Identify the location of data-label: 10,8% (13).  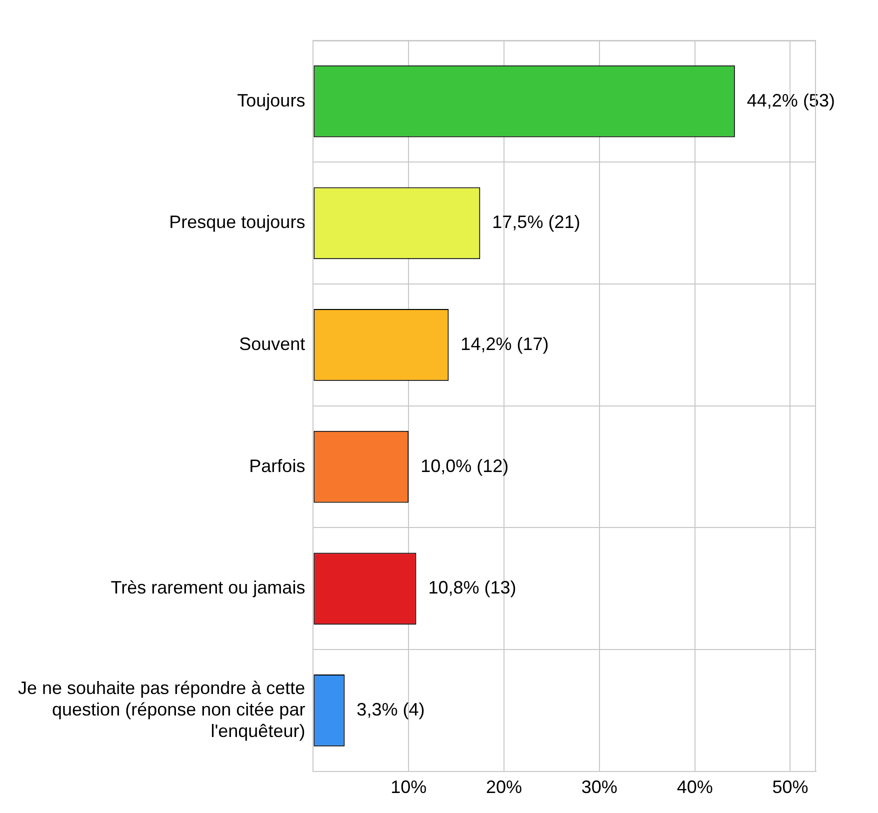
(472, 588).